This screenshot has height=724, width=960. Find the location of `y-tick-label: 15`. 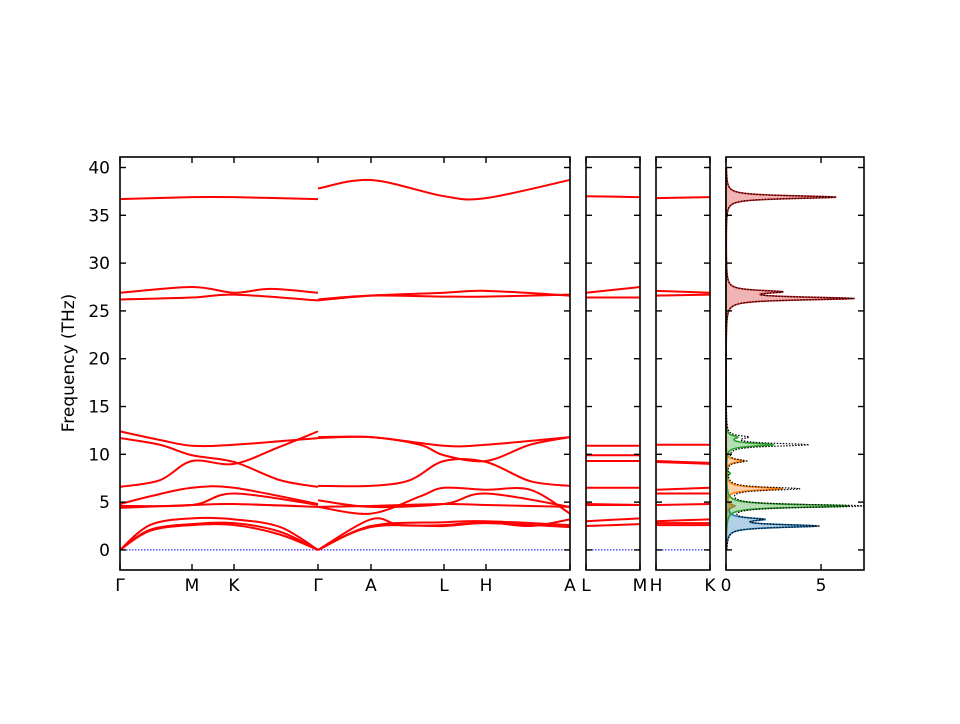

y-tick-label: 15 is located at coordinates (99, 408).